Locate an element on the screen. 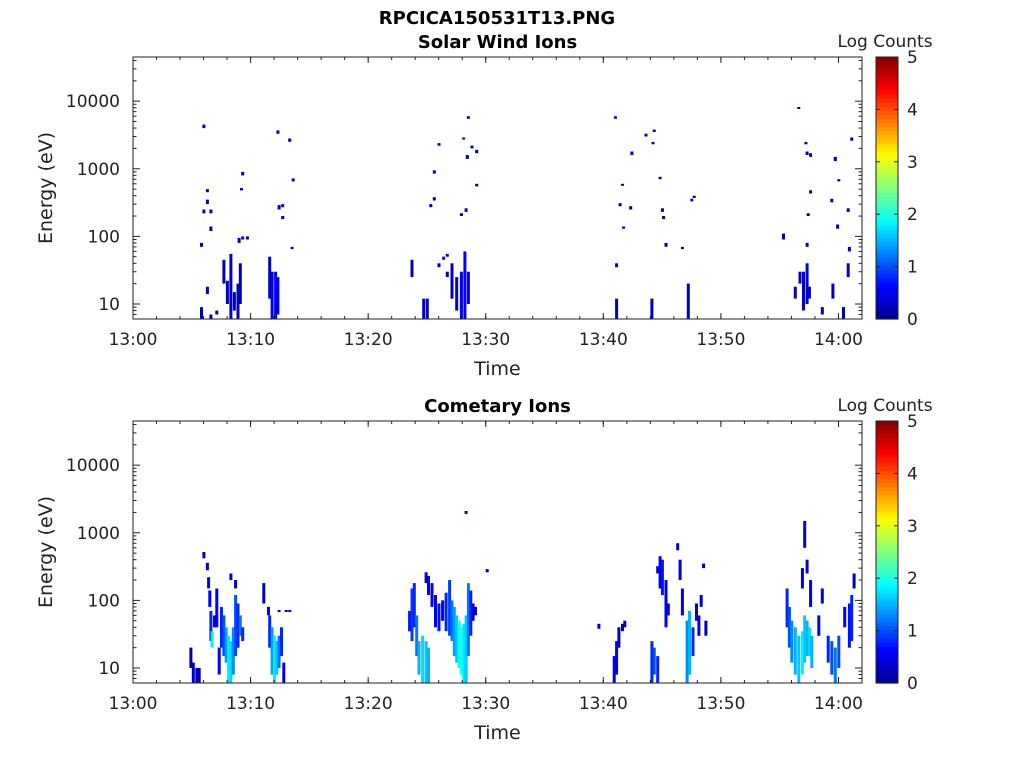 The image size is (1024, 768). x-tick-label: 13:10 is located at coordinates (250, 340).